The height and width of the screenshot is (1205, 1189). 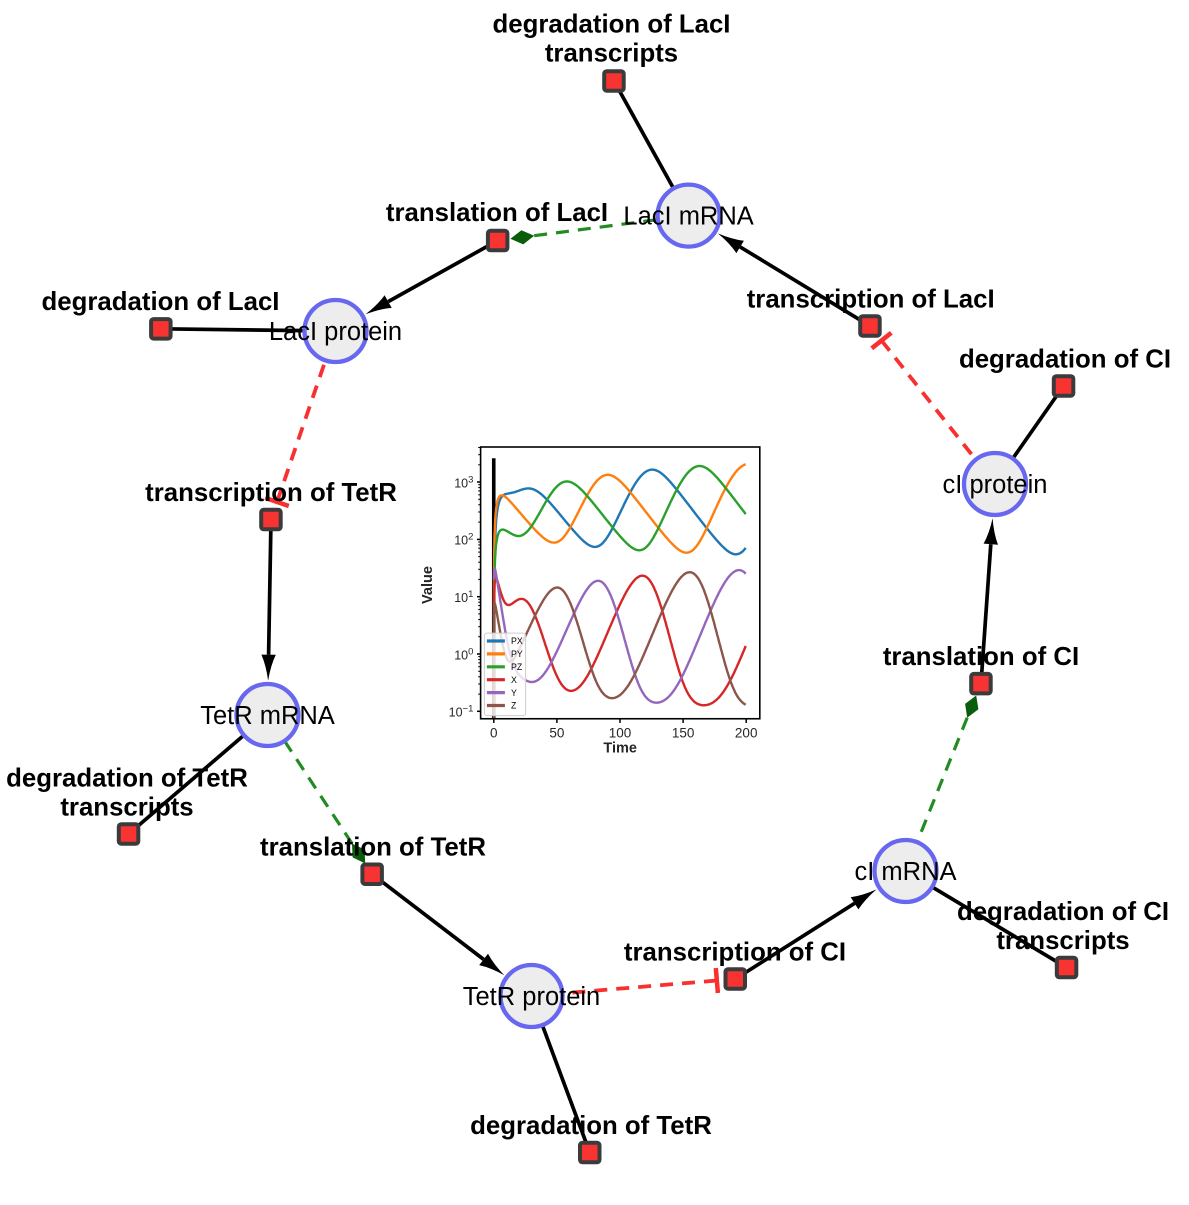 I want to click on svg-text: PY, so click(x=517, y=654).